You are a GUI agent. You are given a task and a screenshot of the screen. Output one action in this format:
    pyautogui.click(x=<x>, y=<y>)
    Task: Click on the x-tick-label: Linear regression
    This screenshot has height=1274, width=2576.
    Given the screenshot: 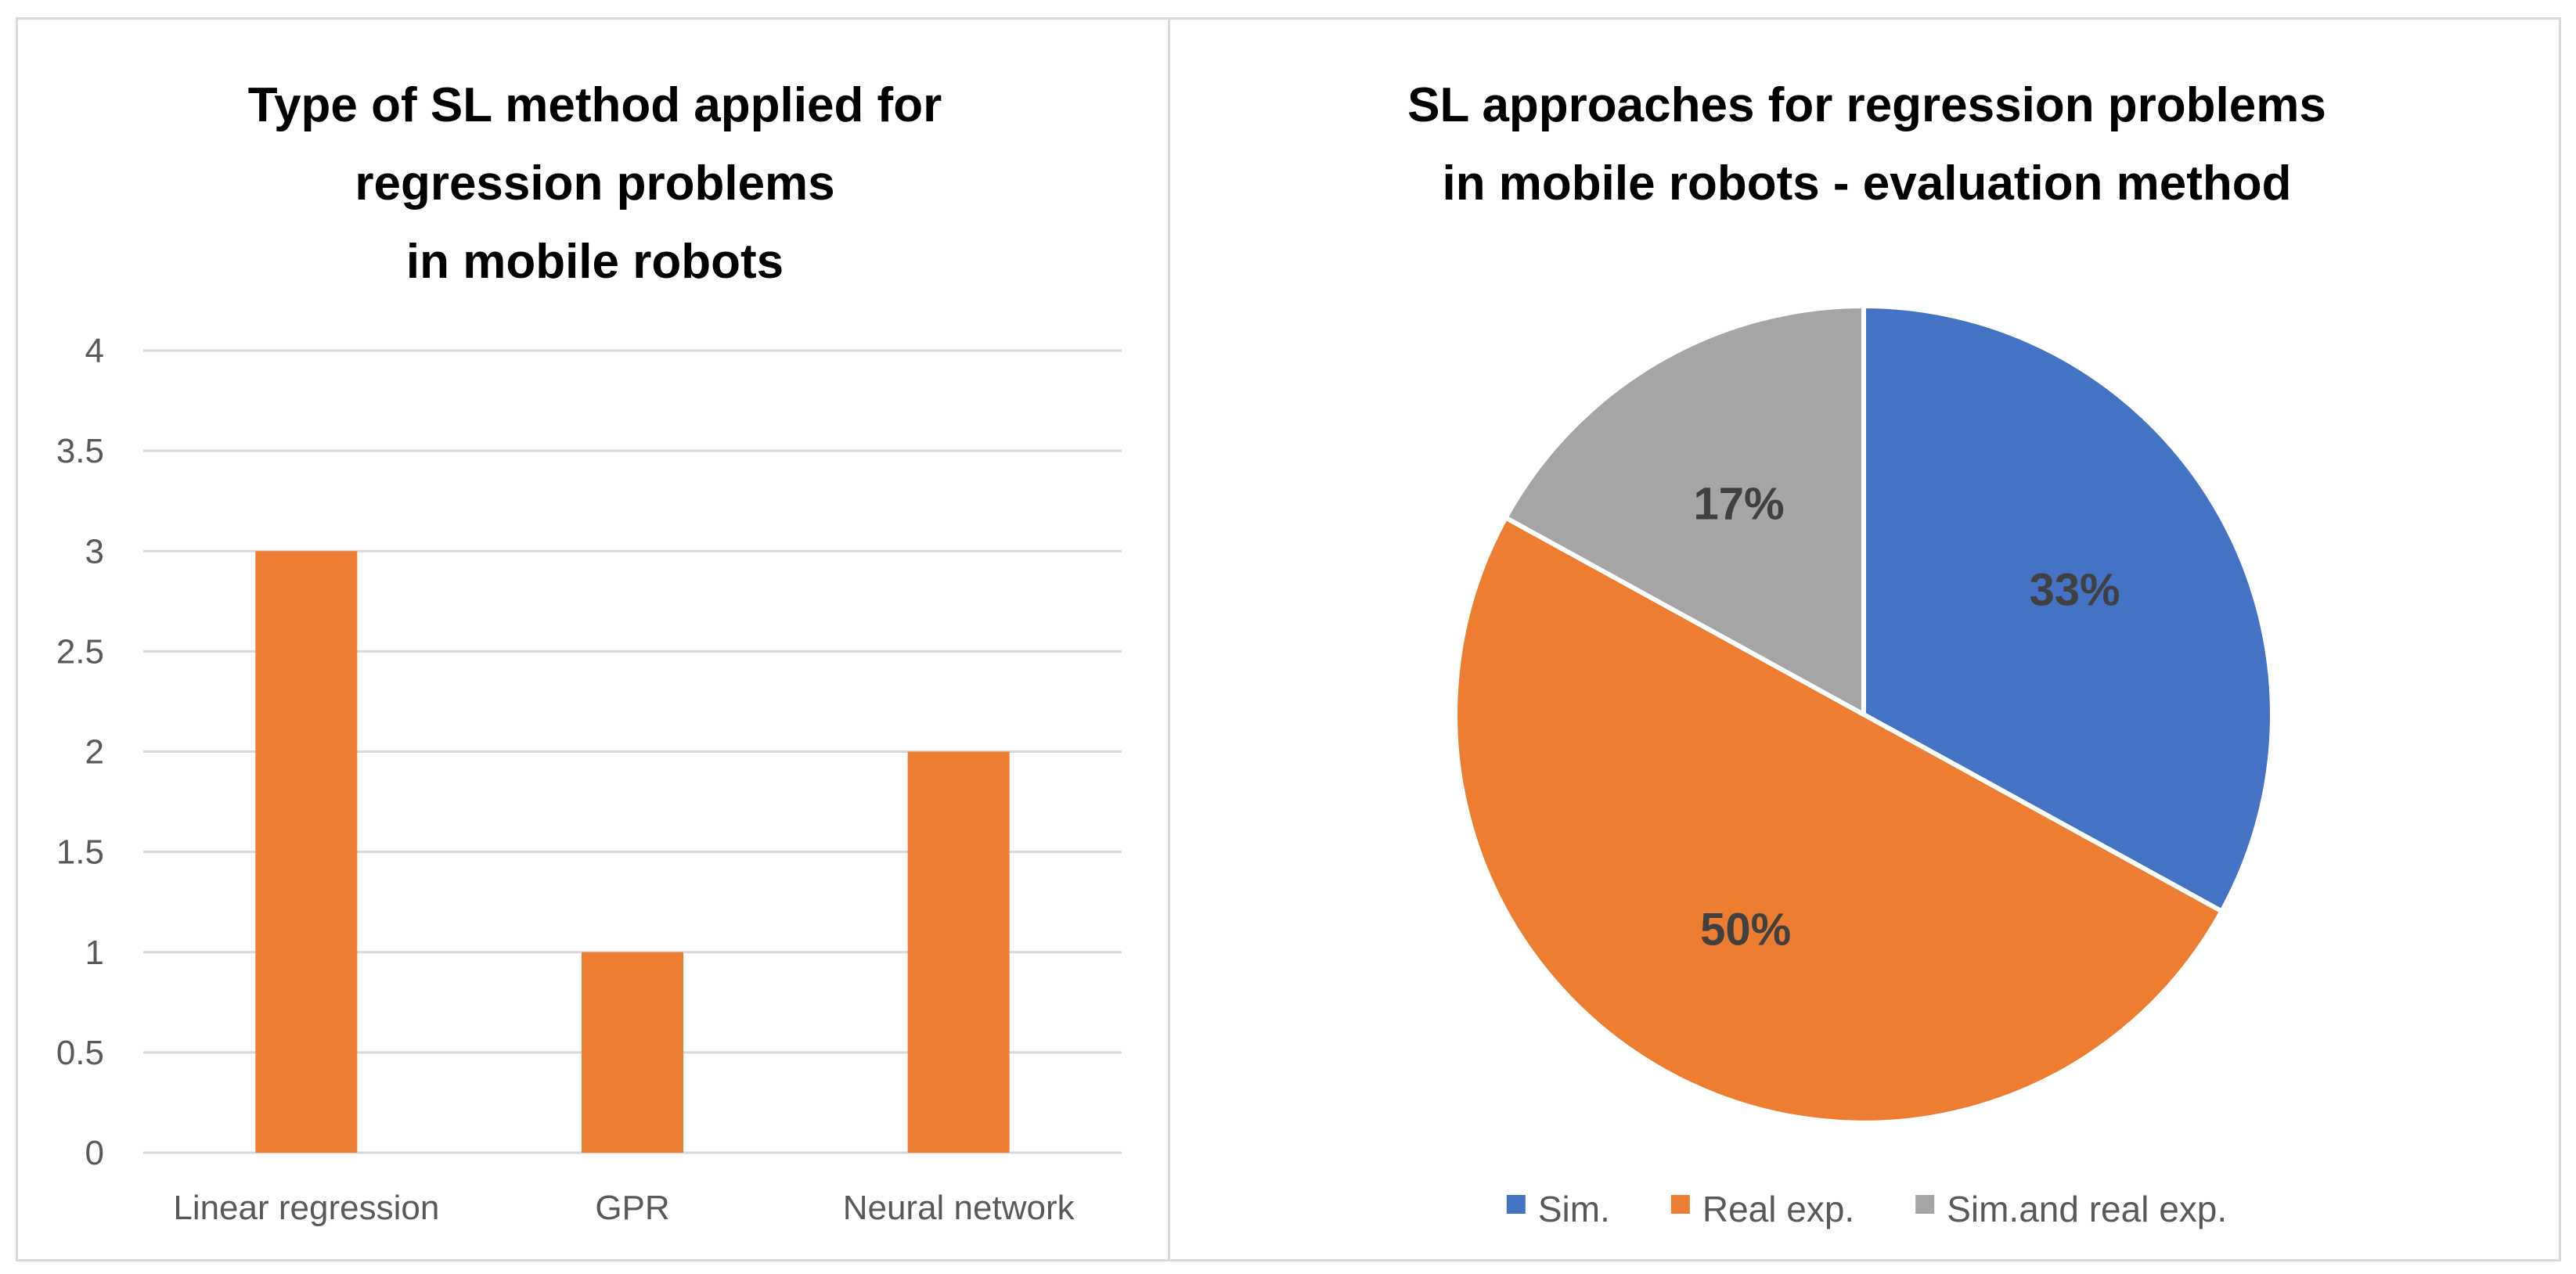 What is the action you would take?
    pyautogui.click(x=306, y=1208)
    